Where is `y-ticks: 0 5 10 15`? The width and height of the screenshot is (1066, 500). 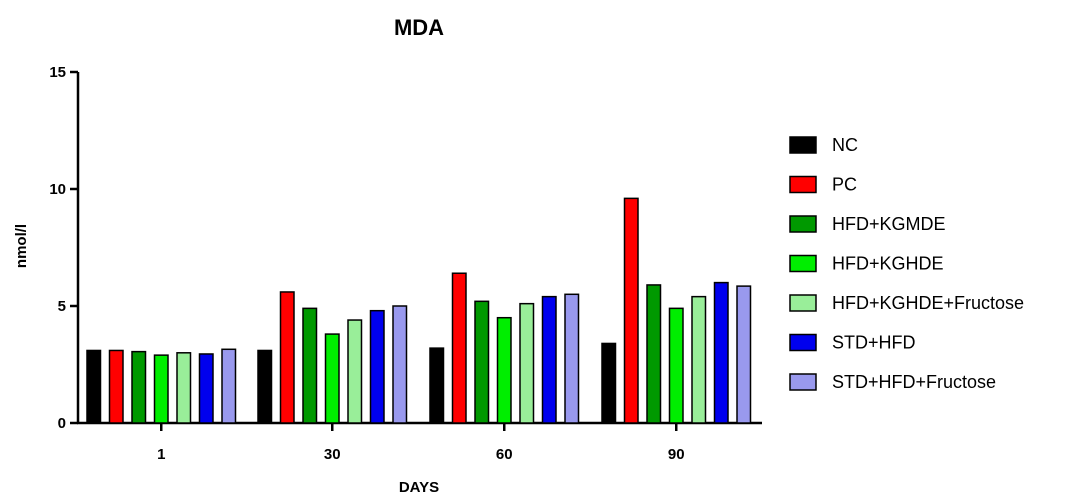 y-ticks: 0 5 10 15 is located at coordinates (63, 248).